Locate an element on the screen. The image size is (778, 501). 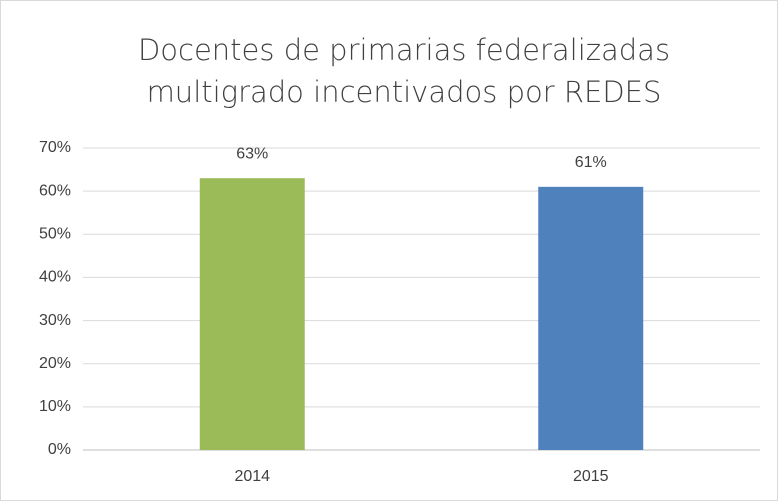
y-tick-label: 50% is located at coordinates (55, 234).